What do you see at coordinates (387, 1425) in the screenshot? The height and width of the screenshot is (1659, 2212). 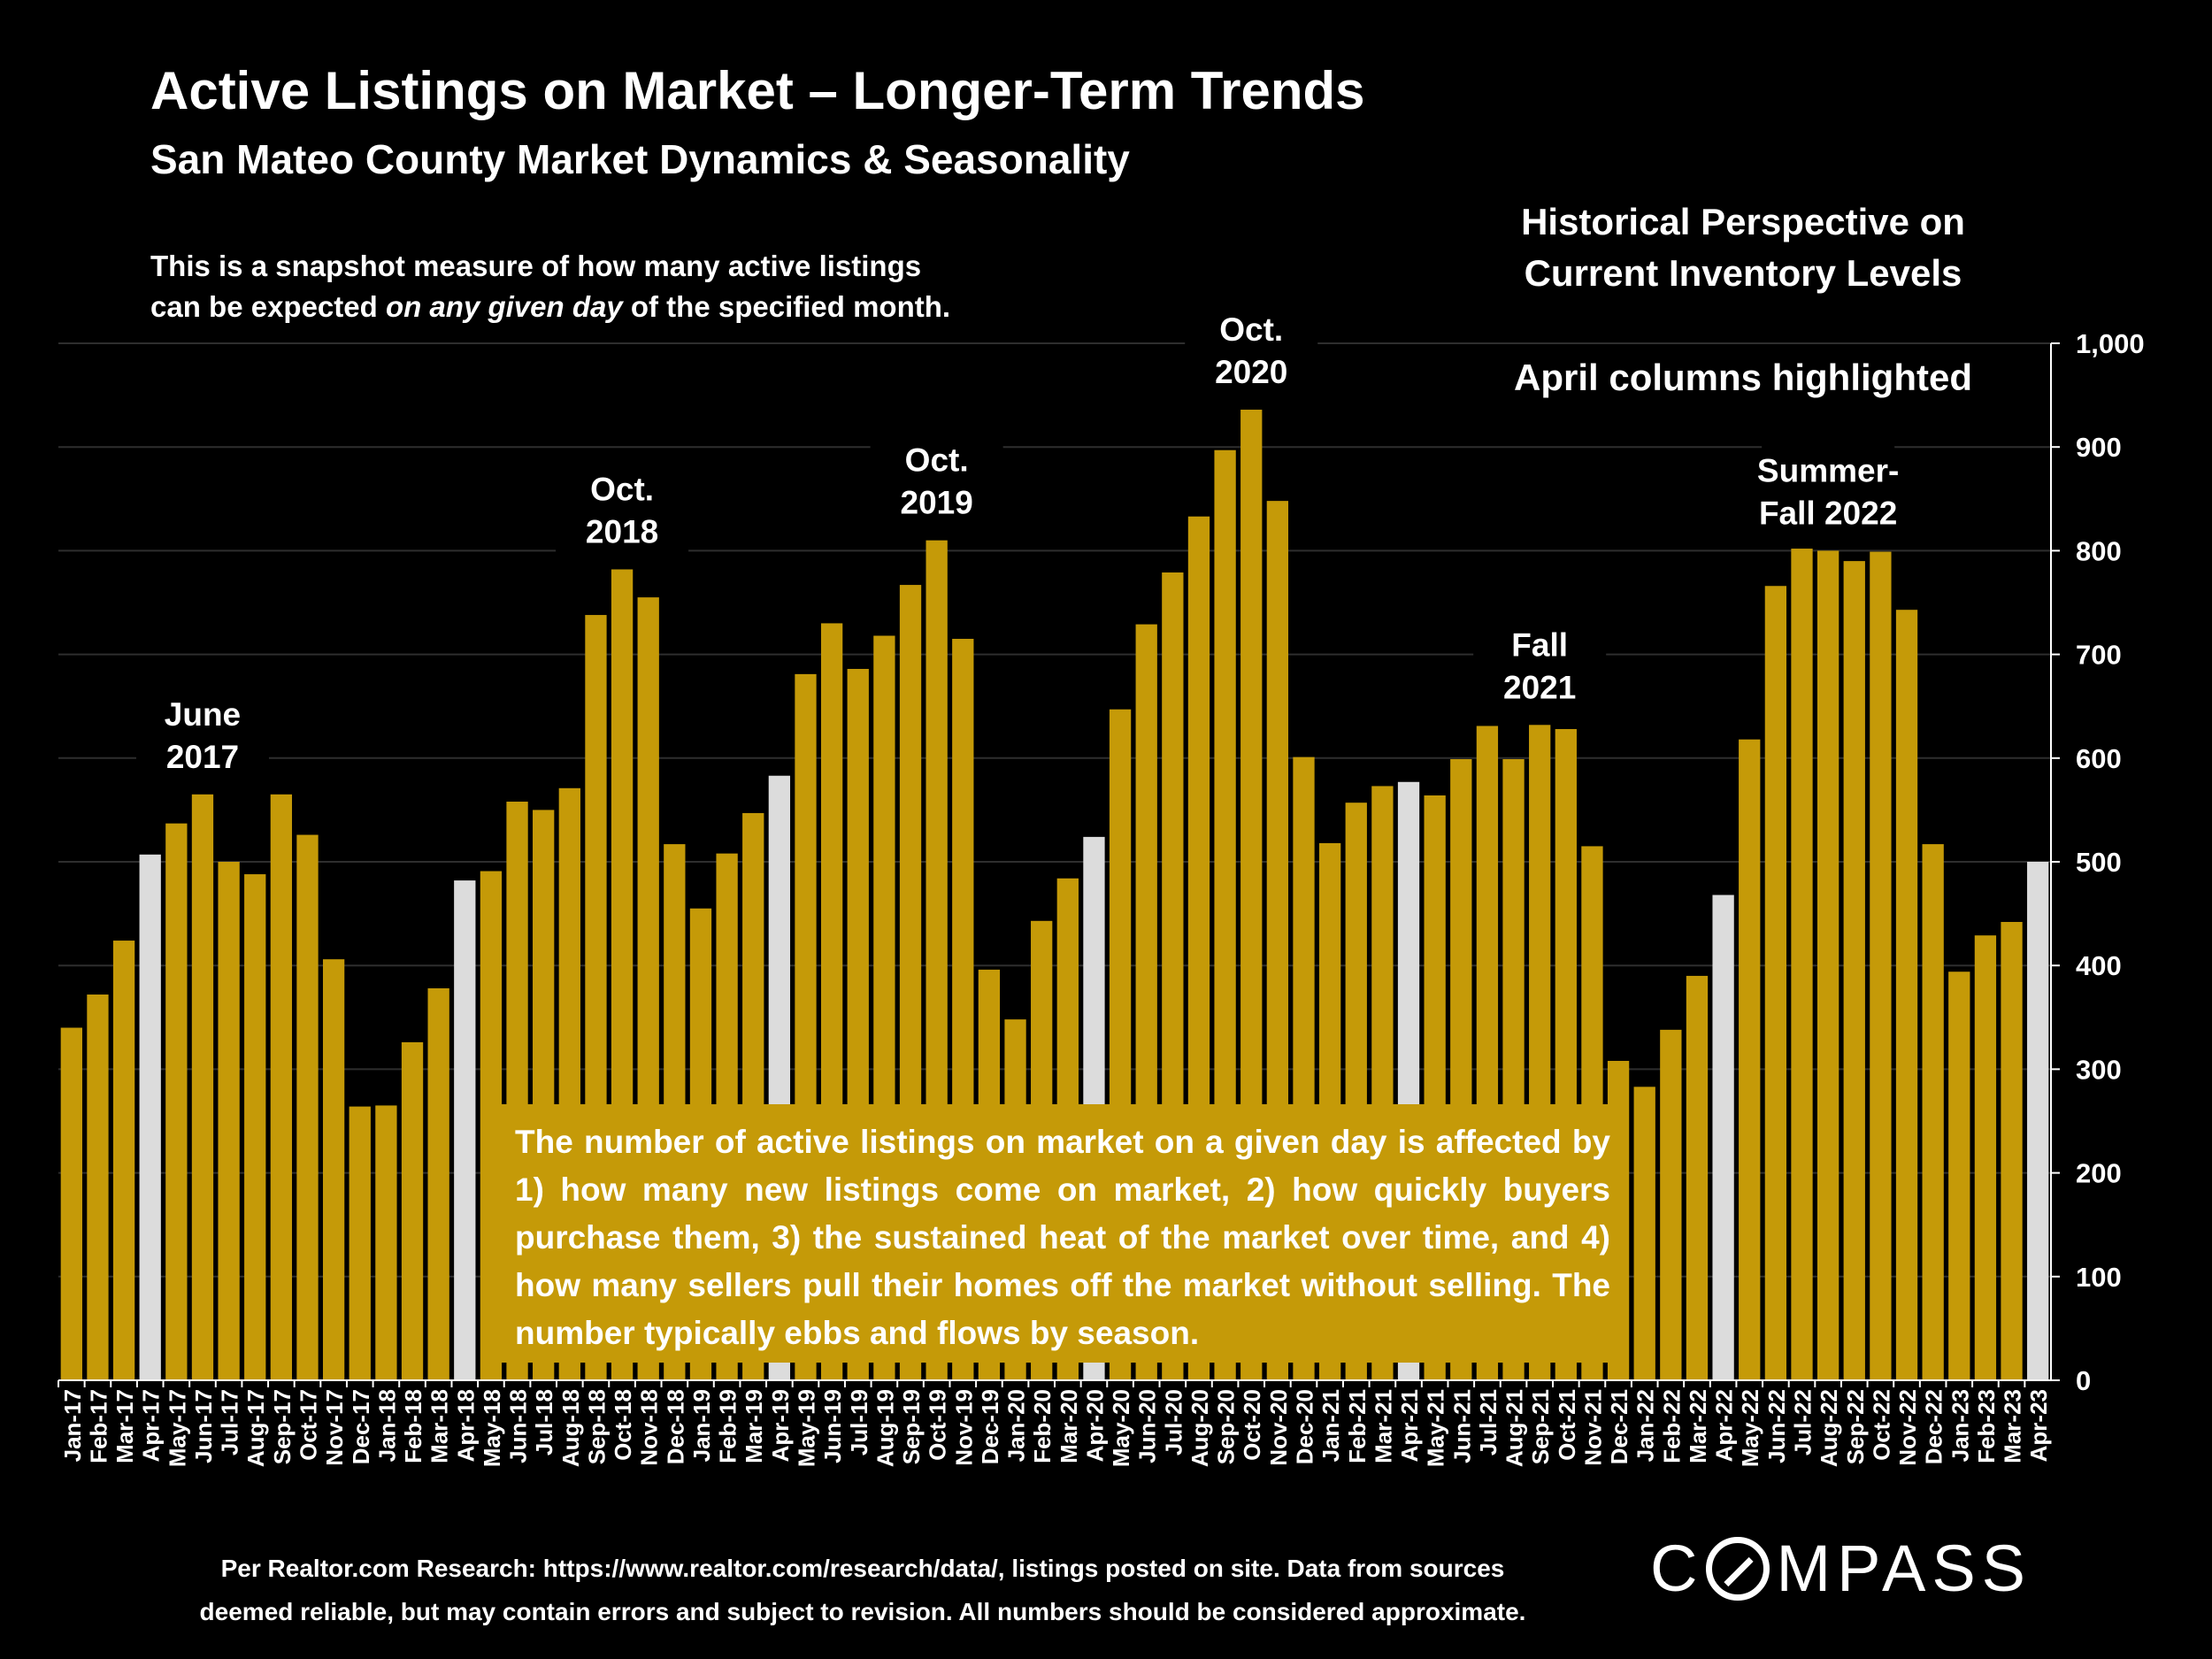 I see `x-tick-label: Jan-18` at bounding box center [387, 1425].